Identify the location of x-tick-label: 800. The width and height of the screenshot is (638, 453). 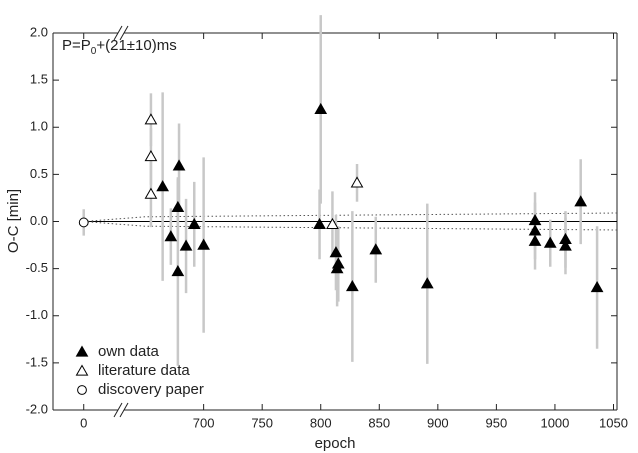
(321, 422).